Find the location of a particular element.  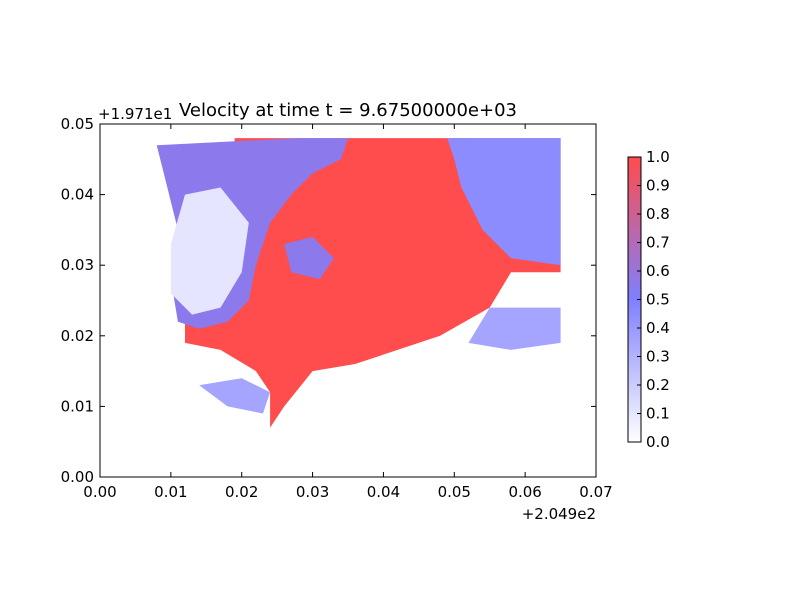

colorbar-tick-label: 1.0 is located at coordinates (658, 157).